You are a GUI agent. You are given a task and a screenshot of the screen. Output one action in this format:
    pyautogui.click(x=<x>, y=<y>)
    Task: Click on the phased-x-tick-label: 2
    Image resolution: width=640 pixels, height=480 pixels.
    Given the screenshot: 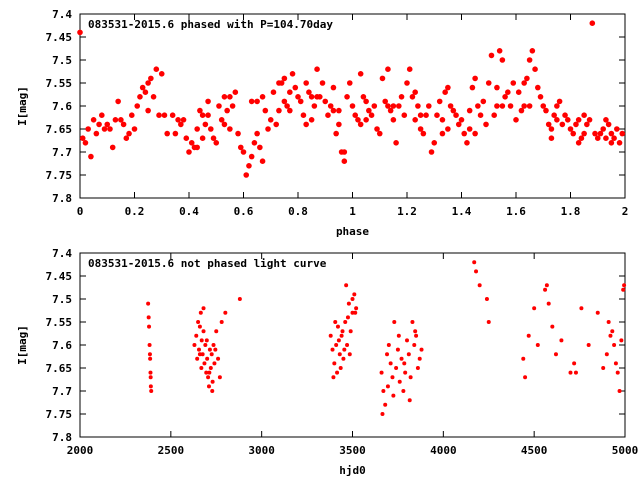 What is the action you would take?
    pyautogui.click(x=625, y=211)
    